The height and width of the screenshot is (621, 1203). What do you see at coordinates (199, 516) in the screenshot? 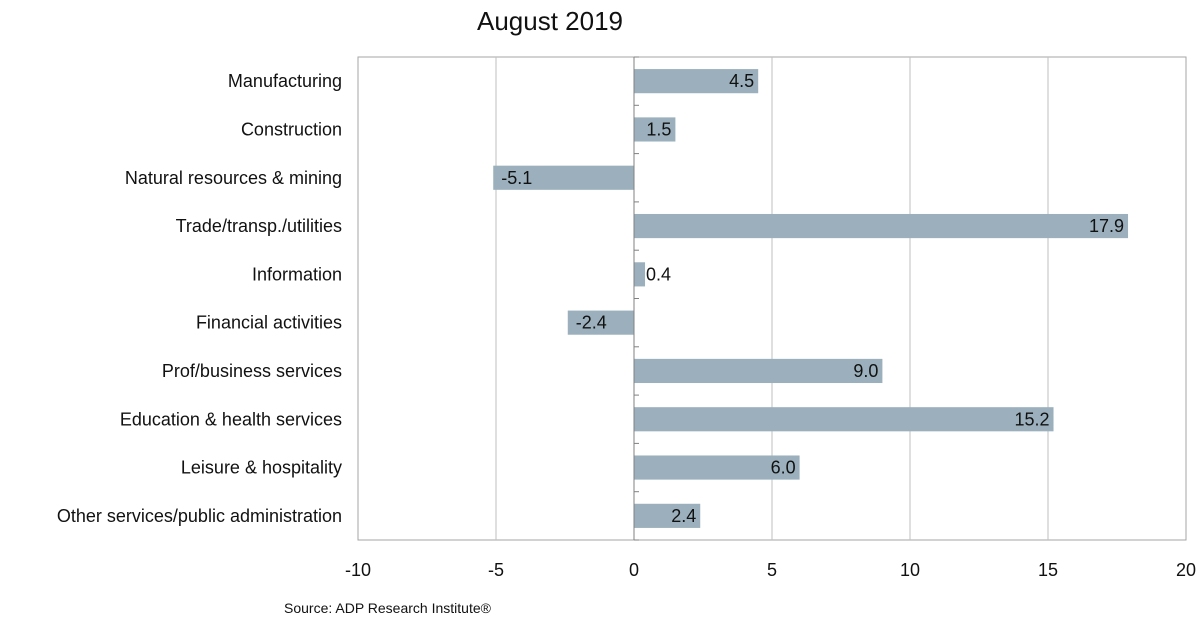
I see `category-label: Other services/public administration` at bounding box center [199, 516].